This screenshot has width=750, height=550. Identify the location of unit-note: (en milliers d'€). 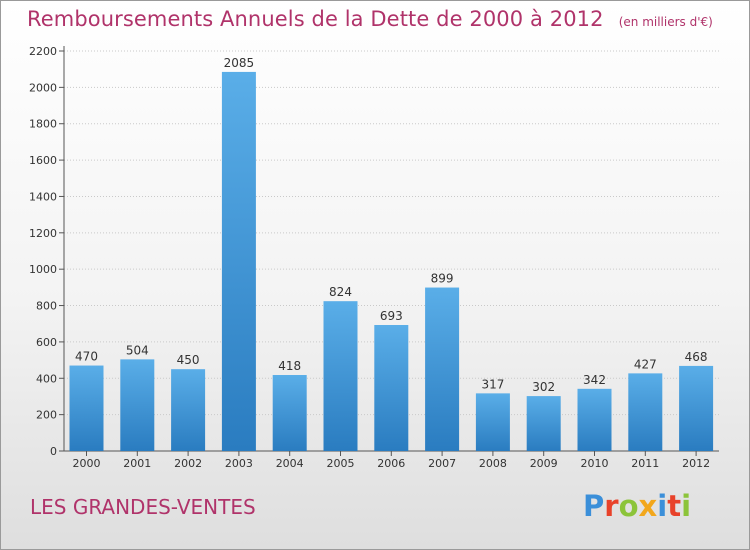
(665, 22).